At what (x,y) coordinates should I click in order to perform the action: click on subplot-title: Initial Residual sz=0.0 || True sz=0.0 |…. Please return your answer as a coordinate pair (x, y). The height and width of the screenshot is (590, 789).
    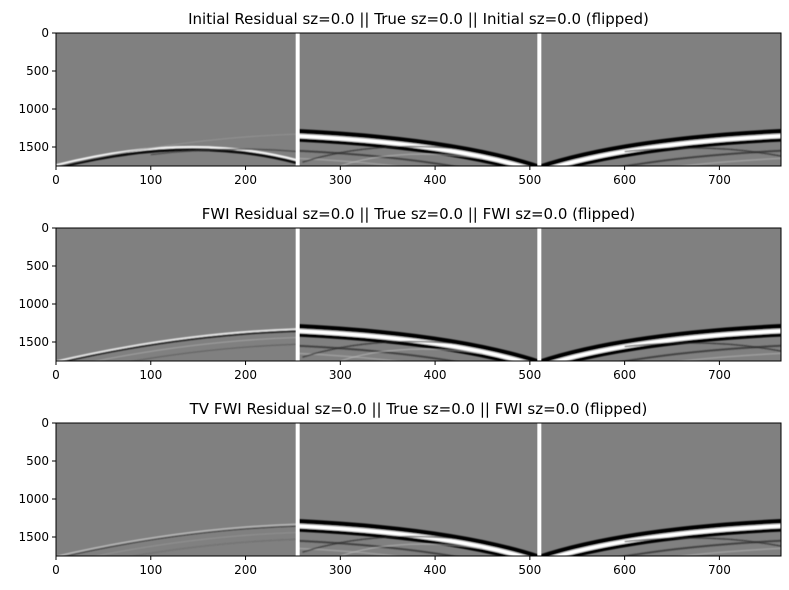
    Looking at the image, I should click on (418, 19).